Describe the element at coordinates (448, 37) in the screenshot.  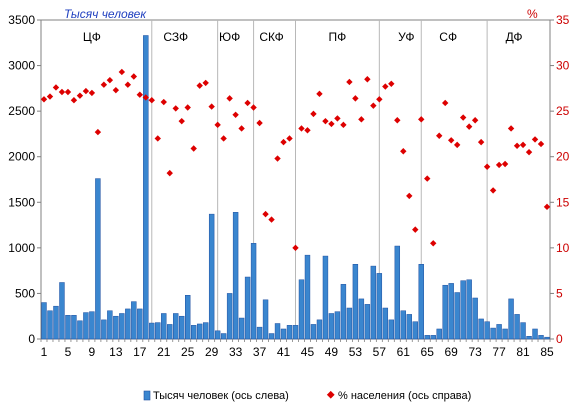
I see `district-label: СФ` at that location.